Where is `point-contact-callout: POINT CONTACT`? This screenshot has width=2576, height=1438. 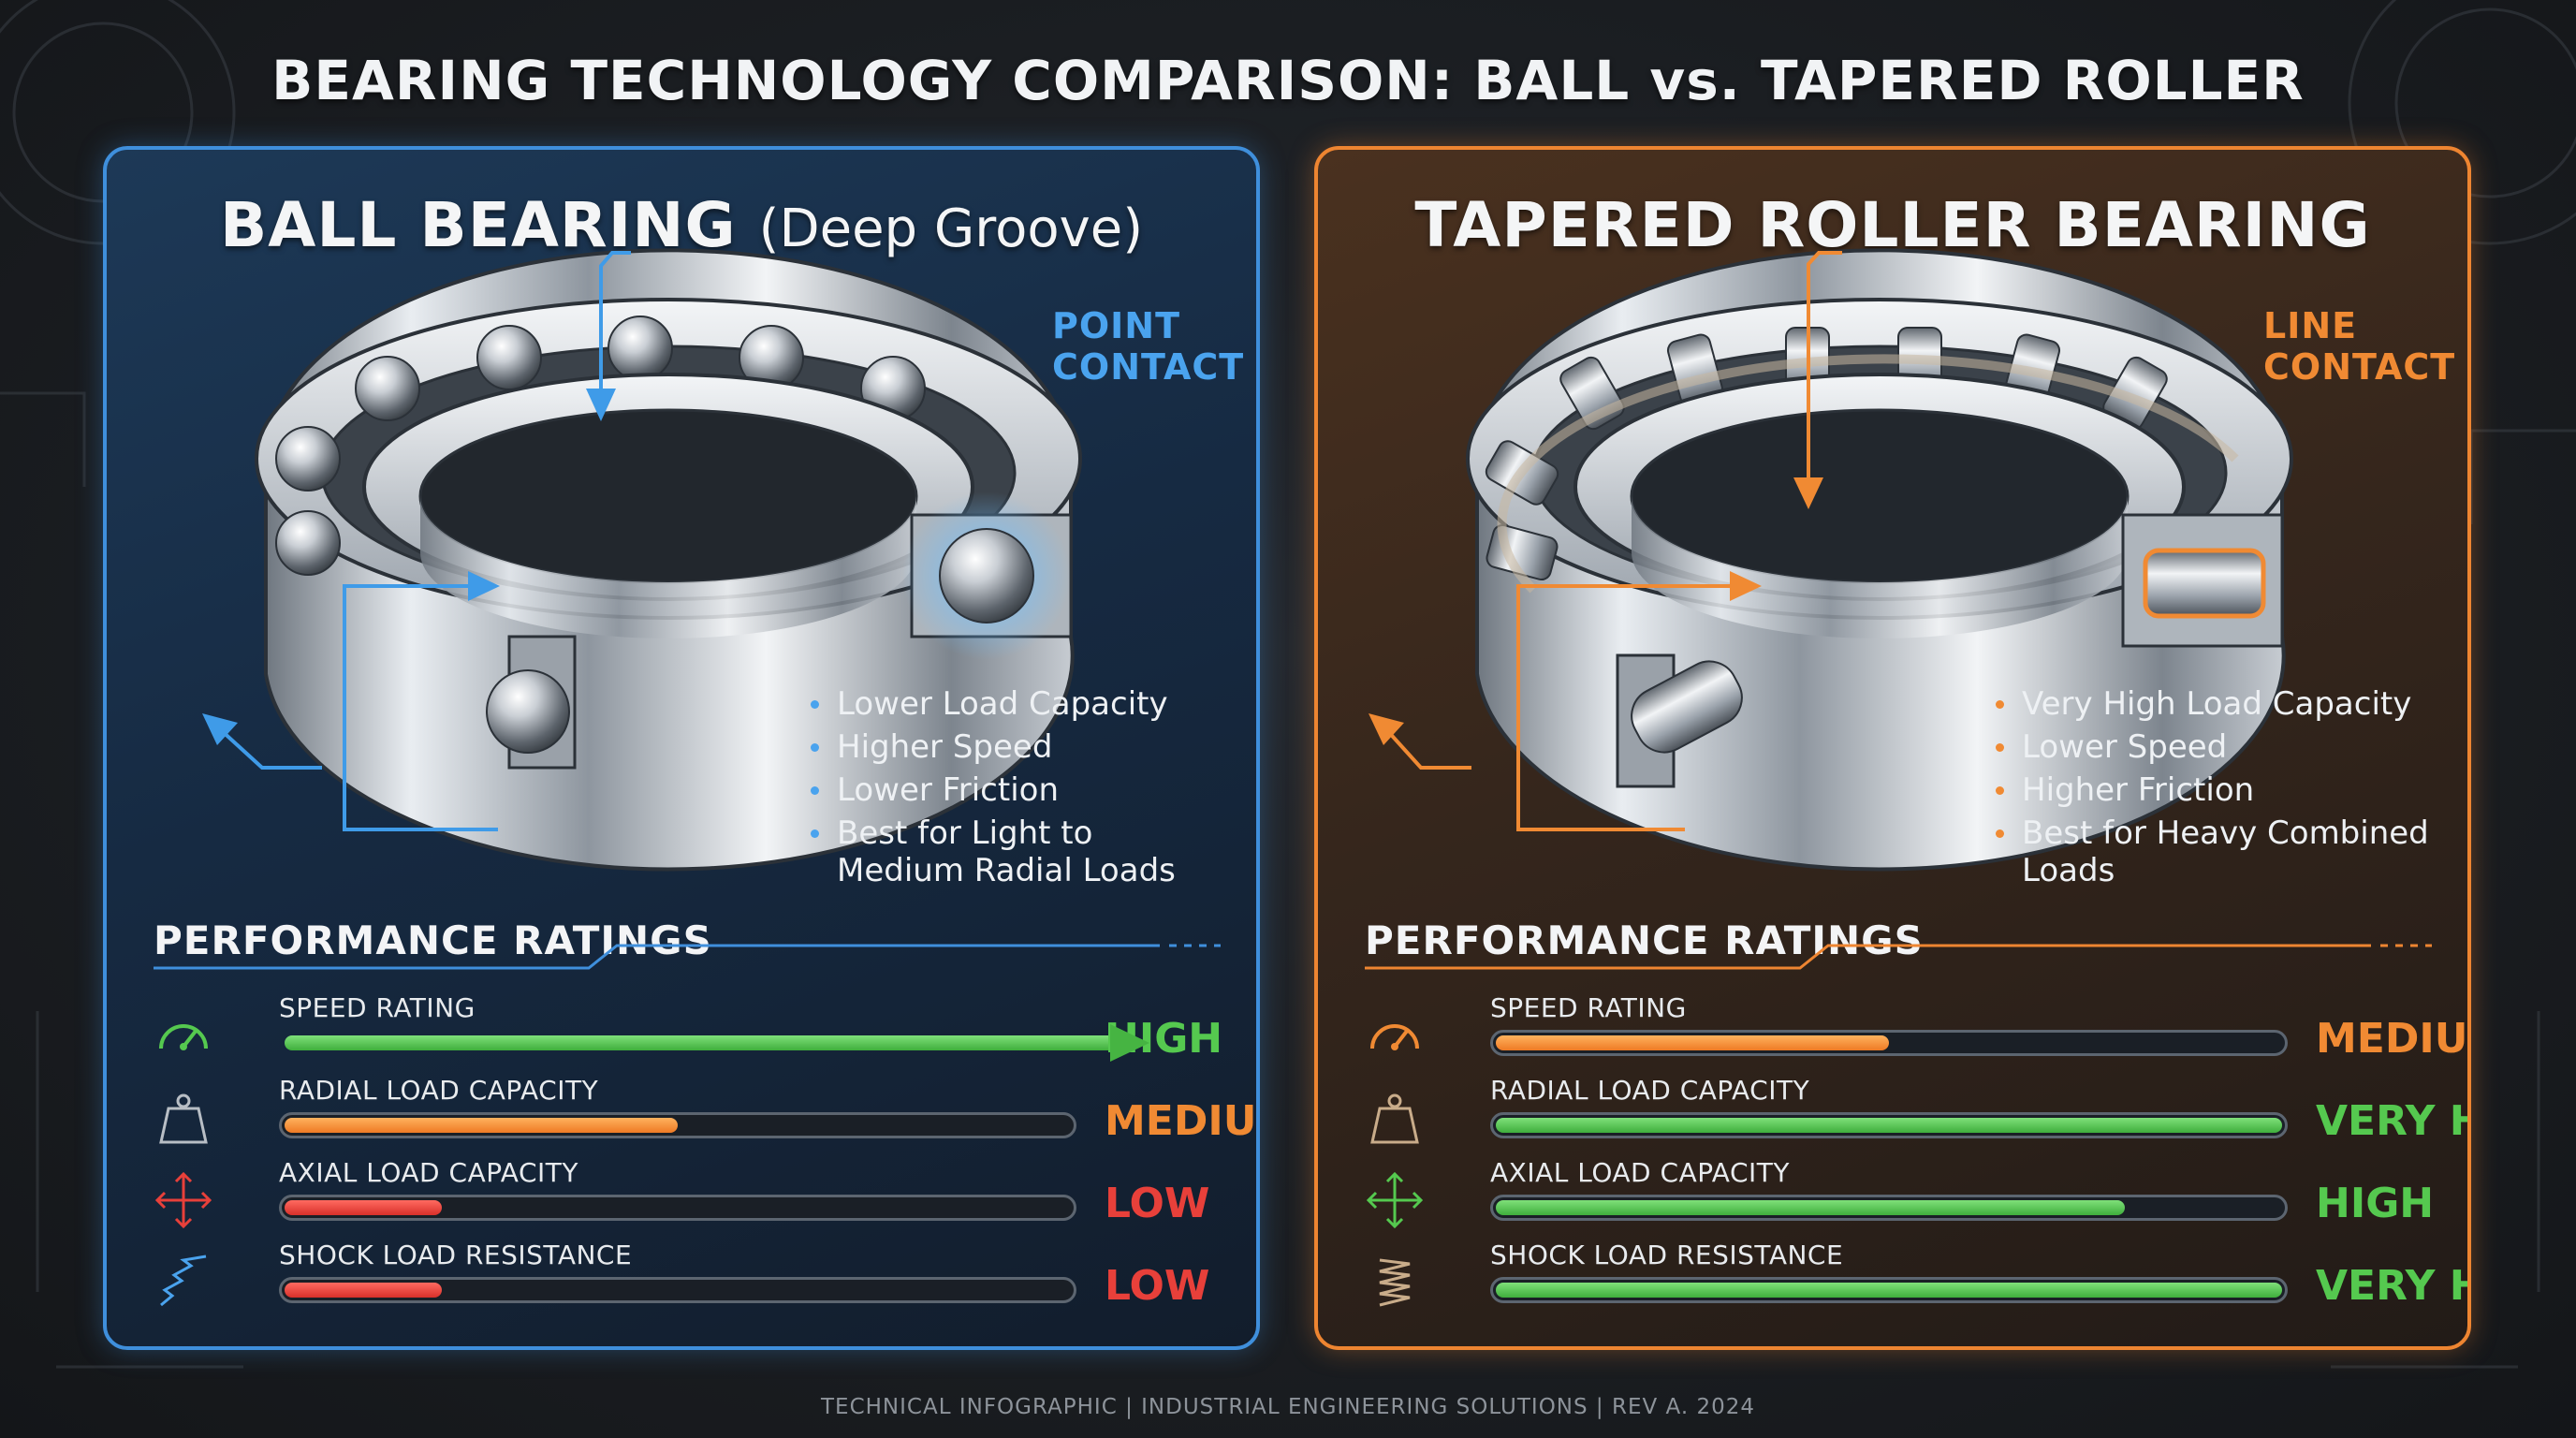
point-contact-callout: POINT CONTACT is located at coordinates (1148, 346).